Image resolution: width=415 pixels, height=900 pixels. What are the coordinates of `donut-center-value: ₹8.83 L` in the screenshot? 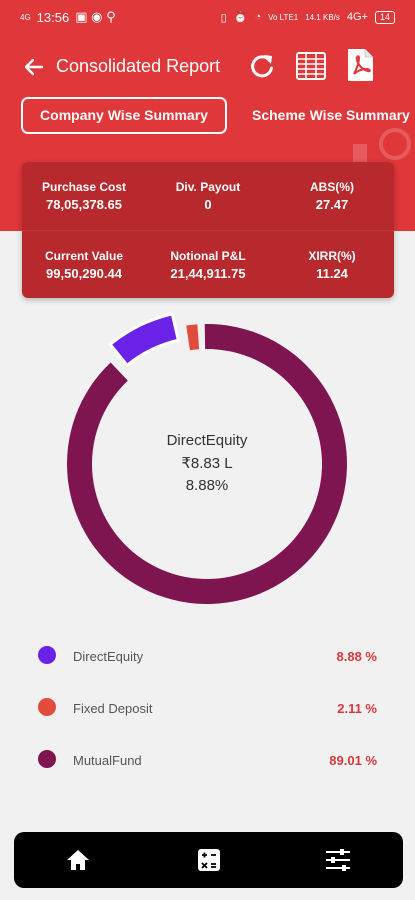 It's located at (207, 463).